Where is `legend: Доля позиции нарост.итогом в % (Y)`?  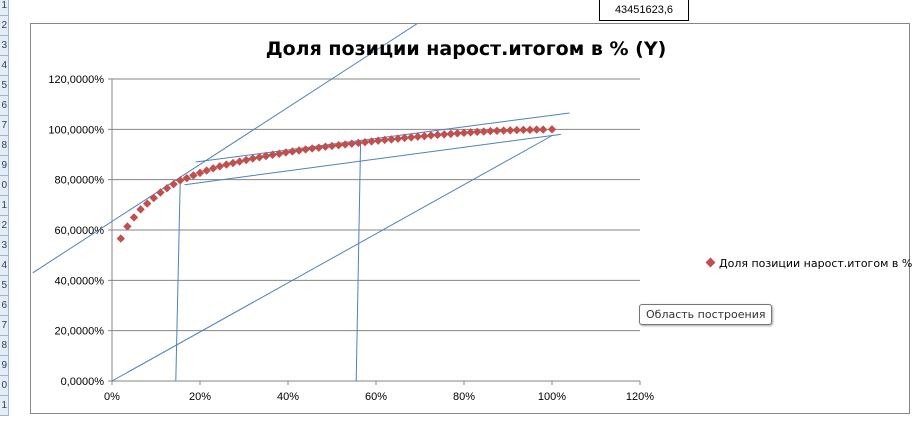
legend: Доля позиции нарост.итогом в % (Y) is located at coordinates (809, 263).